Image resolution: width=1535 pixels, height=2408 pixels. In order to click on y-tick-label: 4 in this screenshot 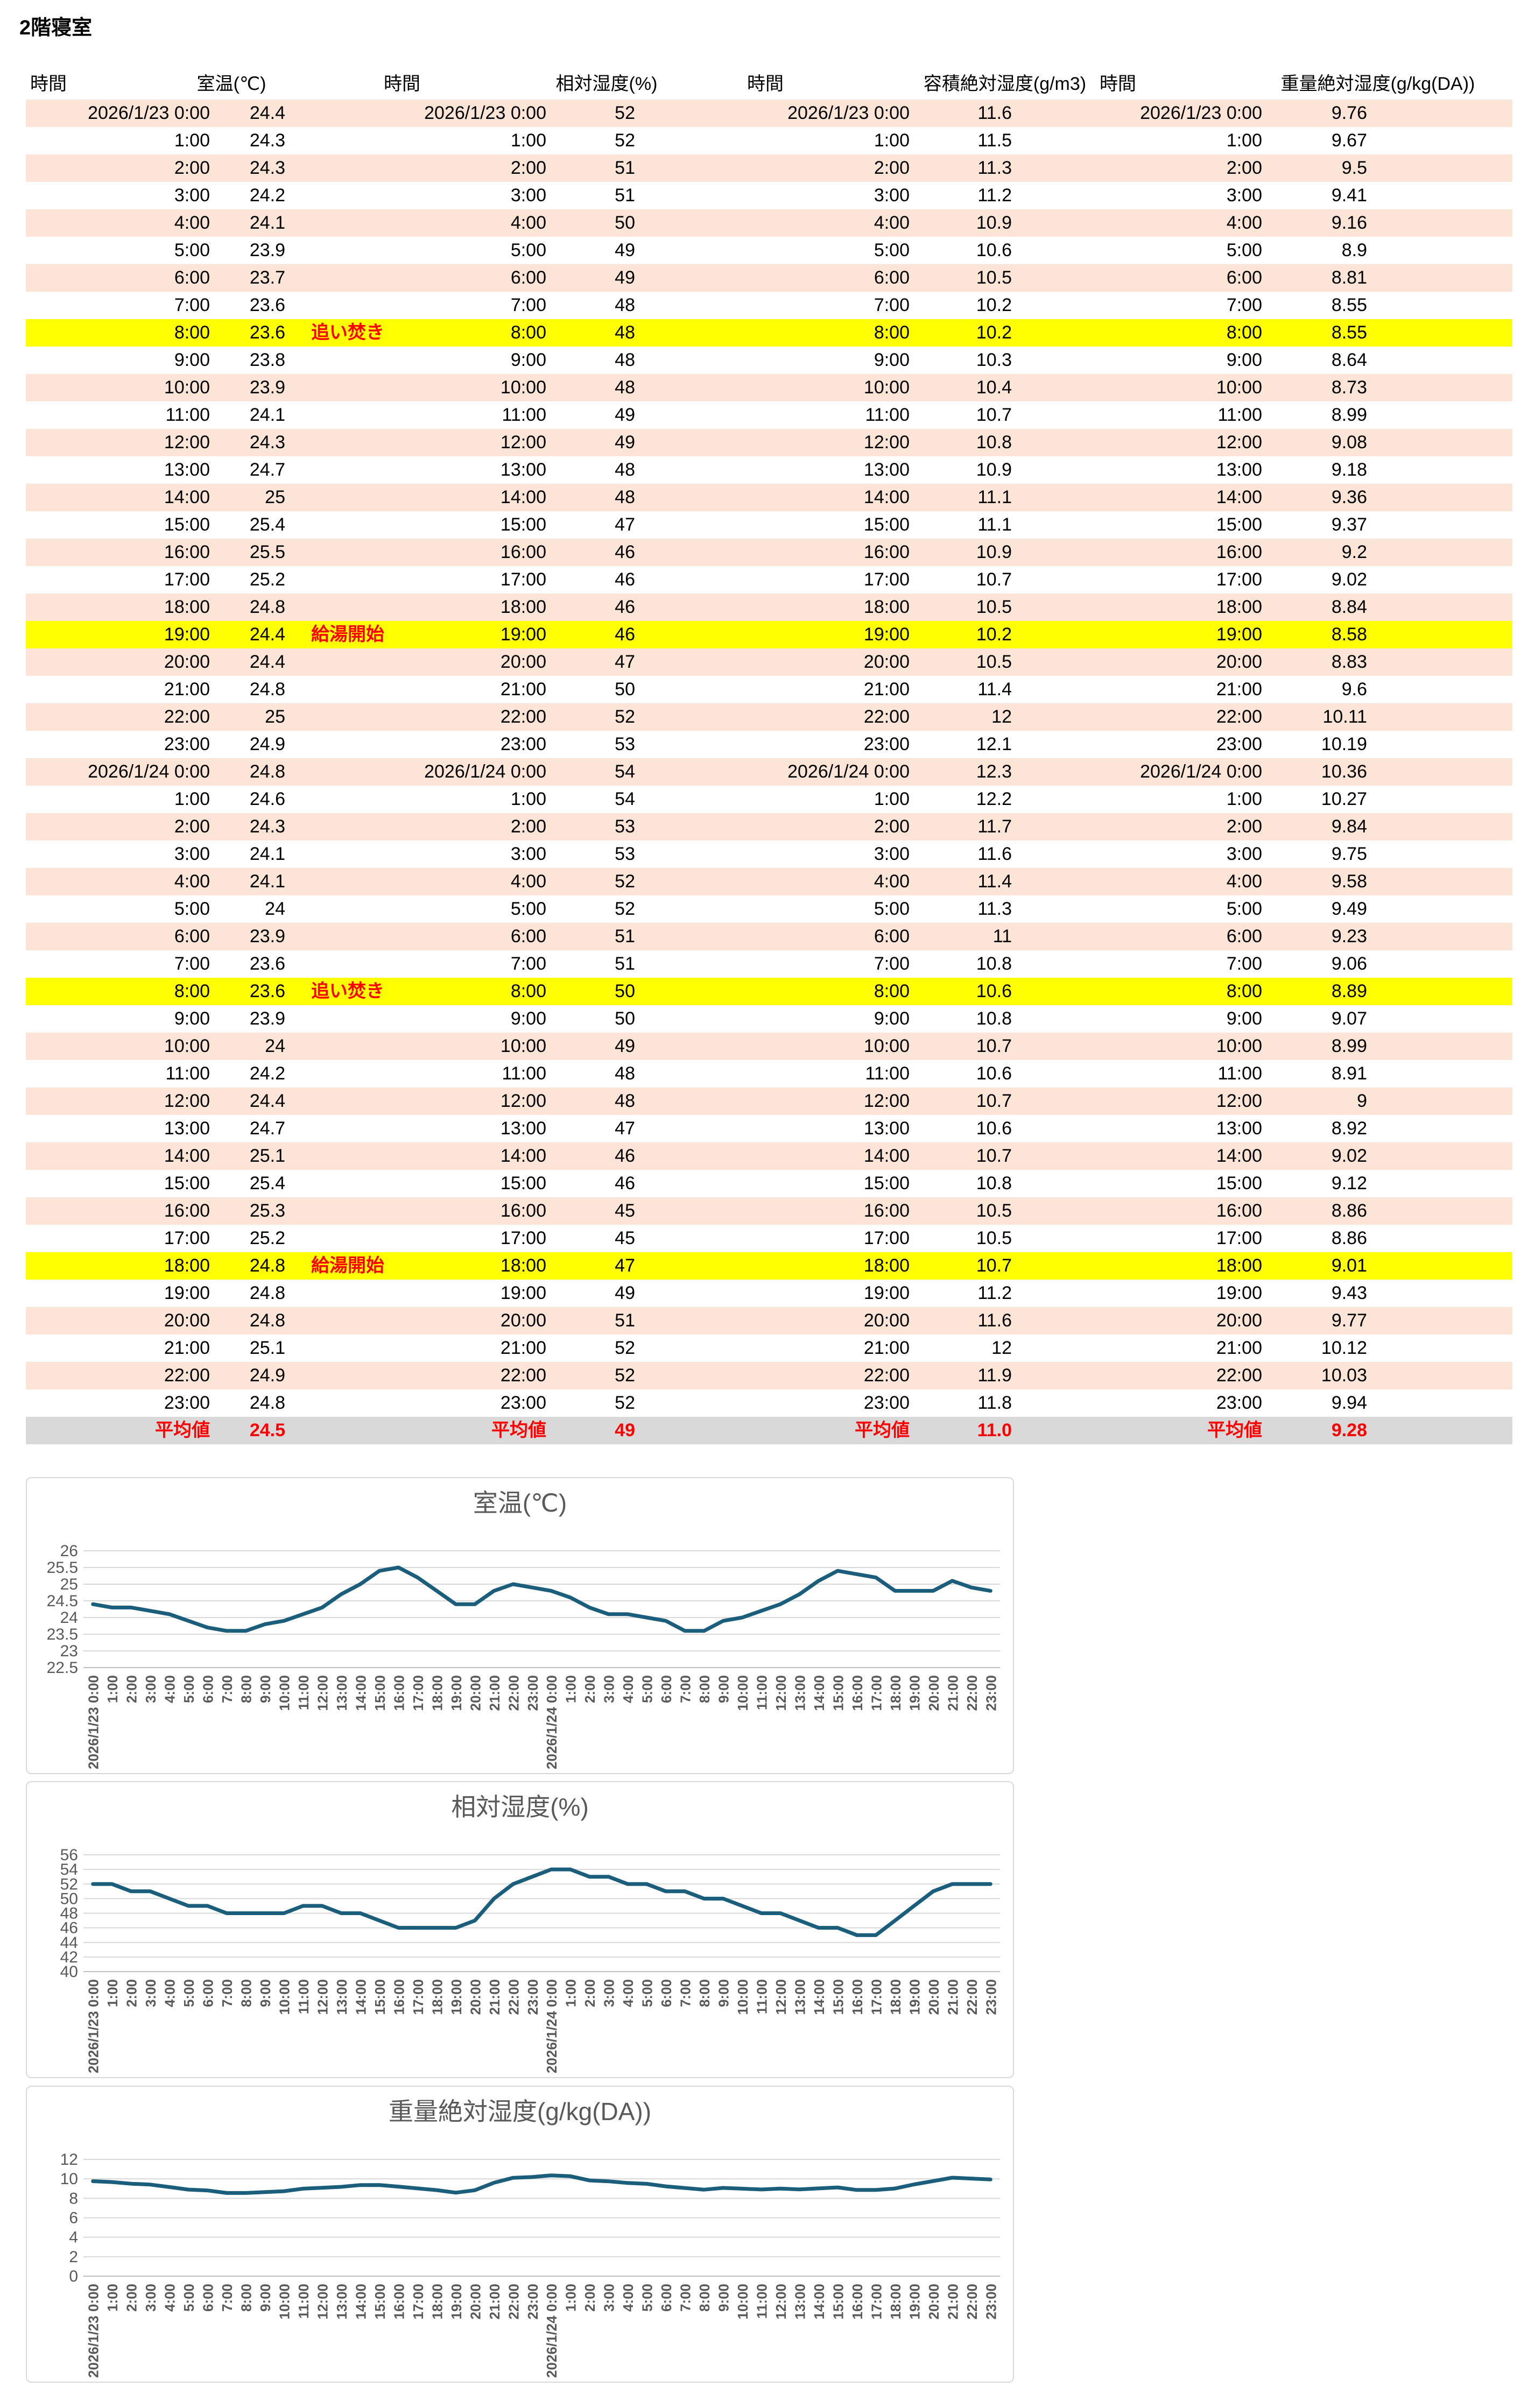, I will do `click(74, 2238)`.